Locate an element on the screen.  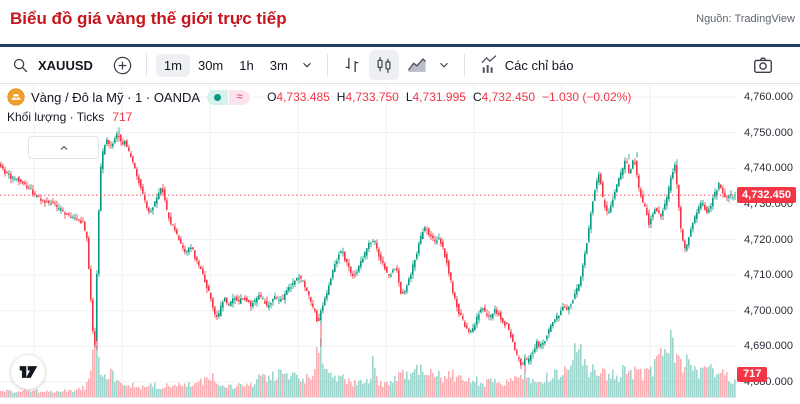
volume-legend: Khối lượng · Ticks 717 is located at coordinates (69, 117).